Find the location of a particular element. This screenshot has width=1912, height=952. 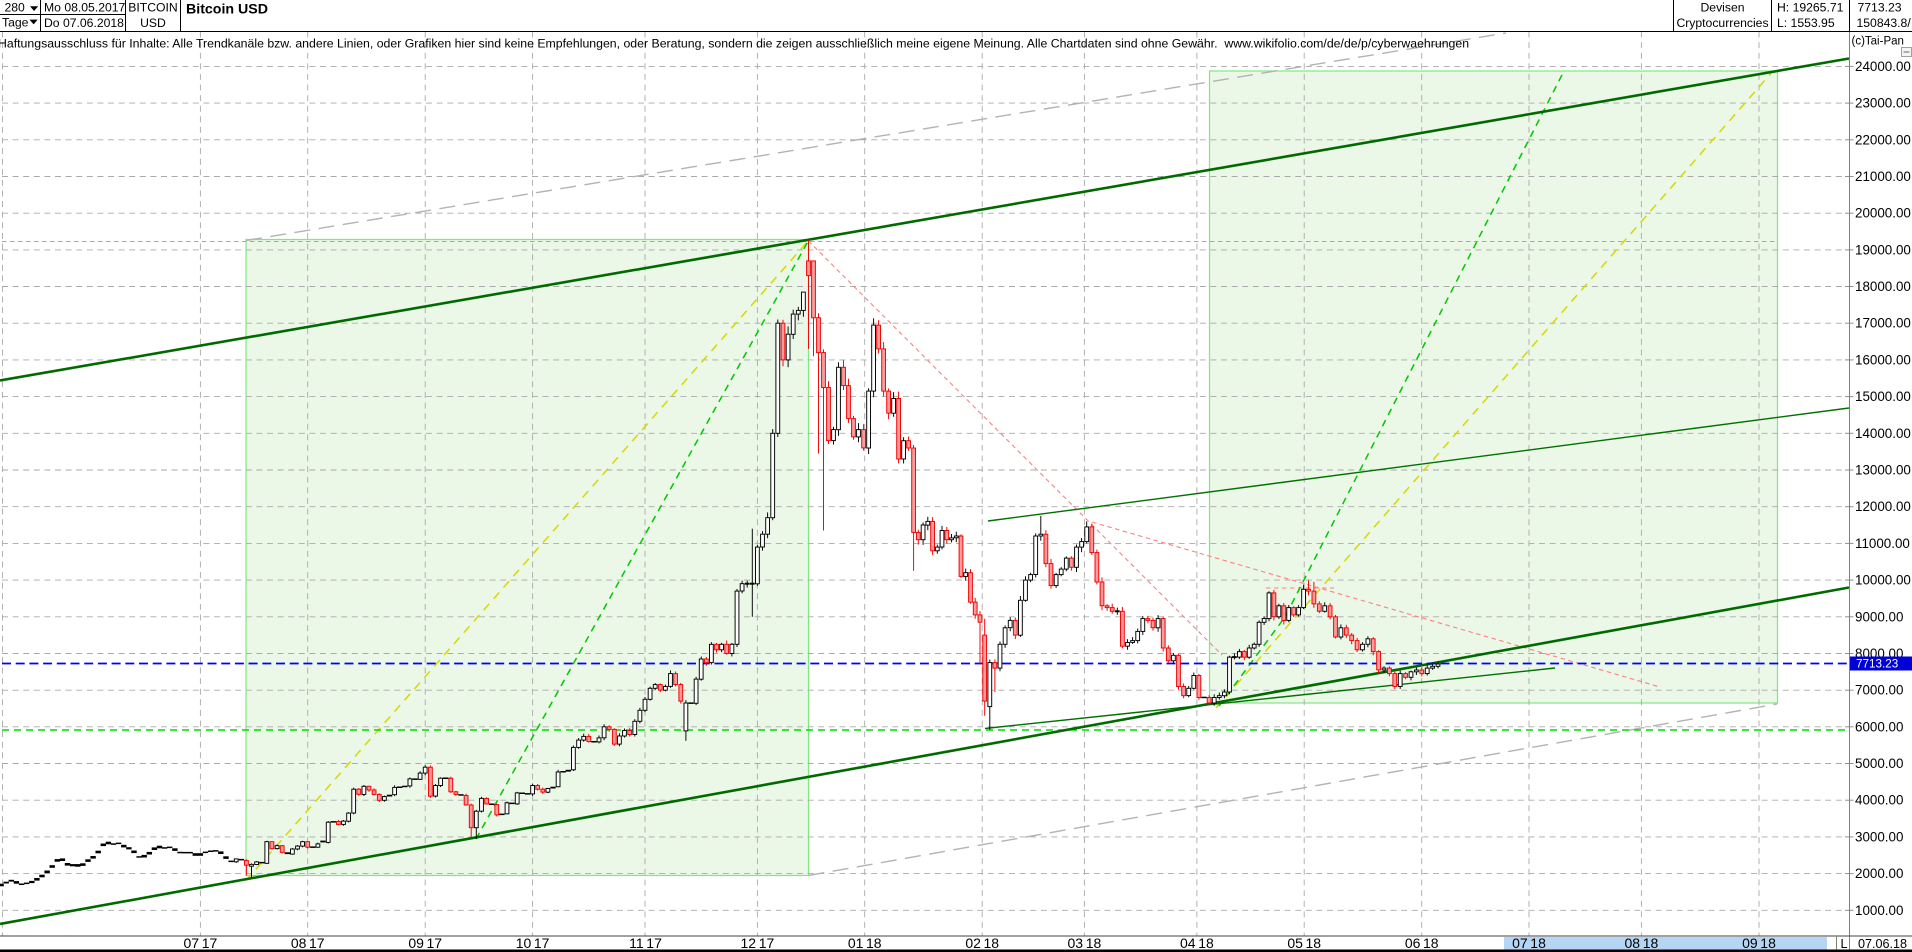

svg-text: Tage is located at coordinates (15, 23).